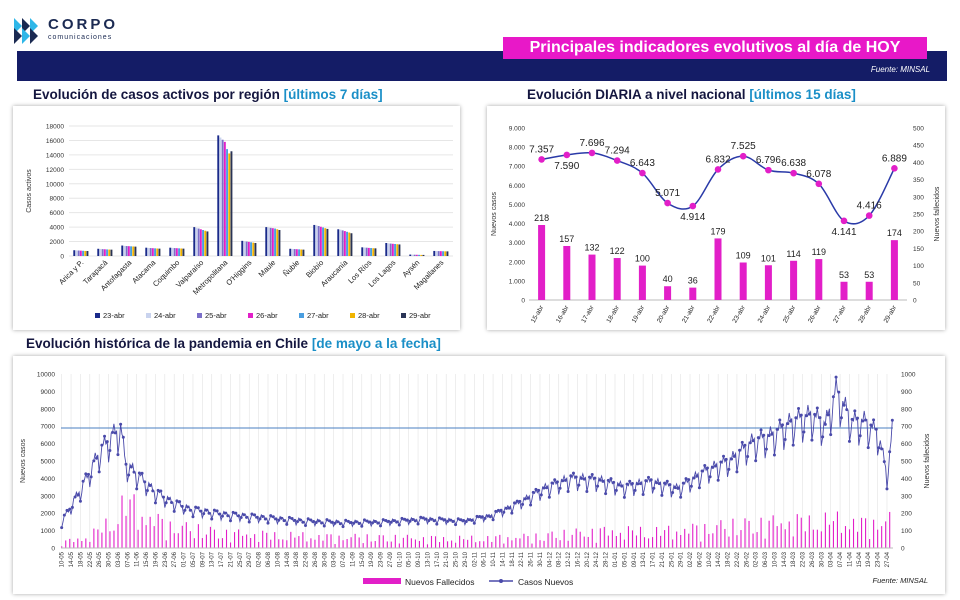 This screenshot has width=960, height=600. What do you see at coordinates (439, 582) in the screenshot?
I see `legend-label-deaths: Nuevos Fallecidos` at bounding box center [439, 582].